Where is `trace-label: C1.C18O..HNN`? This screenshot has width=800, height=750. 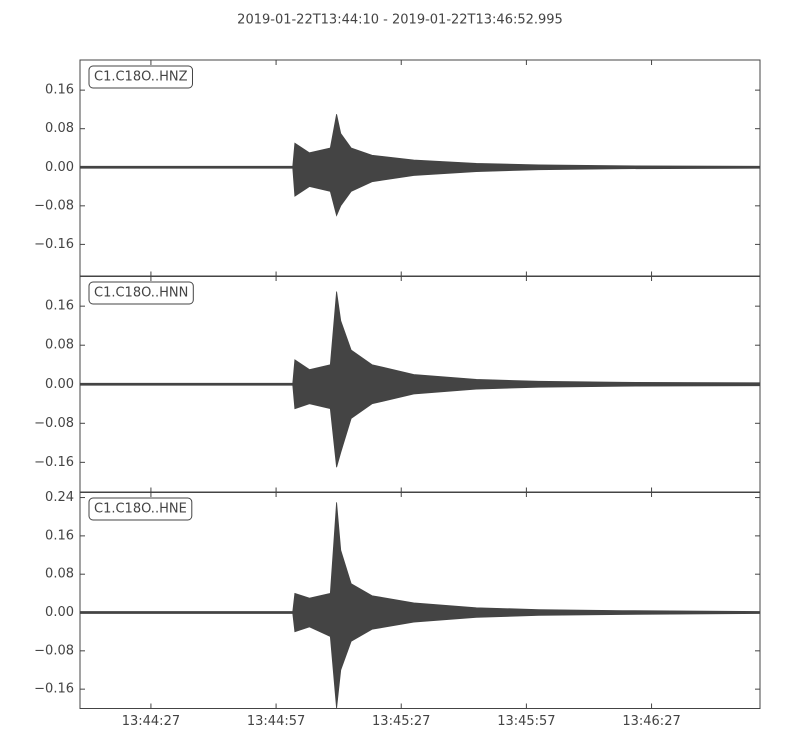 trace-label: C1.C18O..HNN is located at coordinates (141, 293).